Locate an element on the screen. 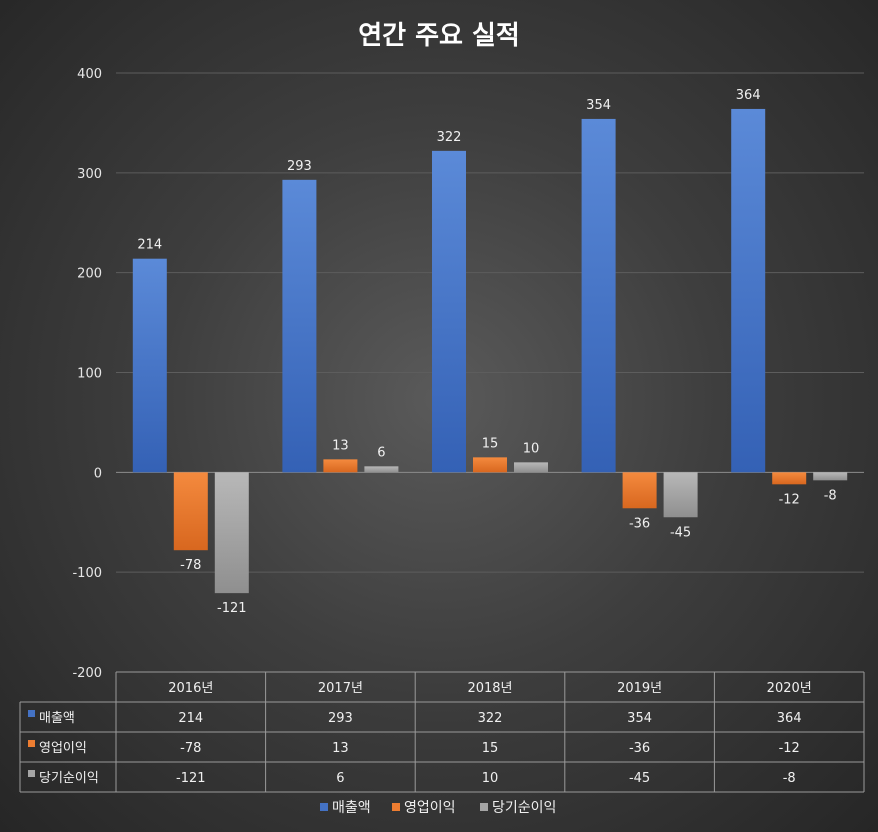 This screenshot has width=878, height=832. y-tick-label: 0 is located at coordinates (98, 473).